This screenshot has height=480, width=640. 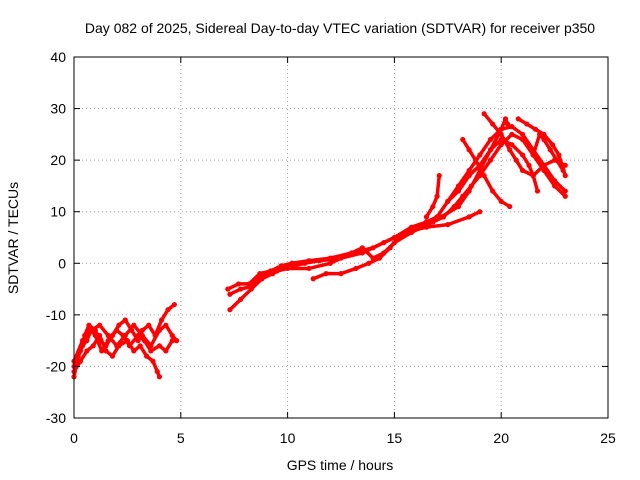 I want to click on y-tick-label: -10, so click(x=56, y=315).